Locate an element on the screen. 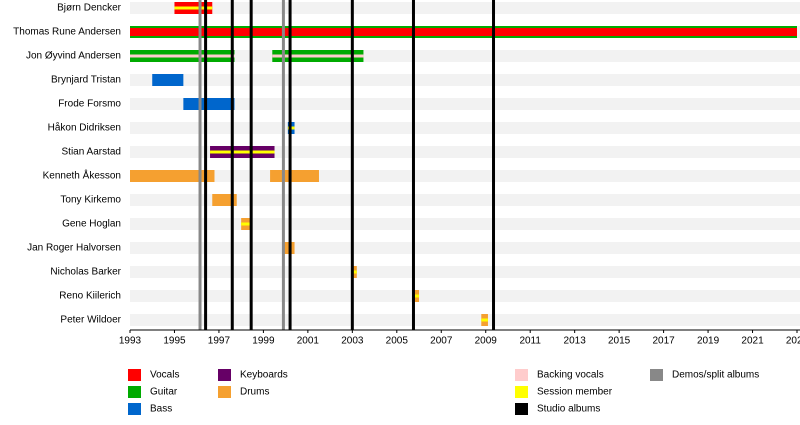  member-name: Jan Roger Halvorsen is located at coordinates (74, 248).